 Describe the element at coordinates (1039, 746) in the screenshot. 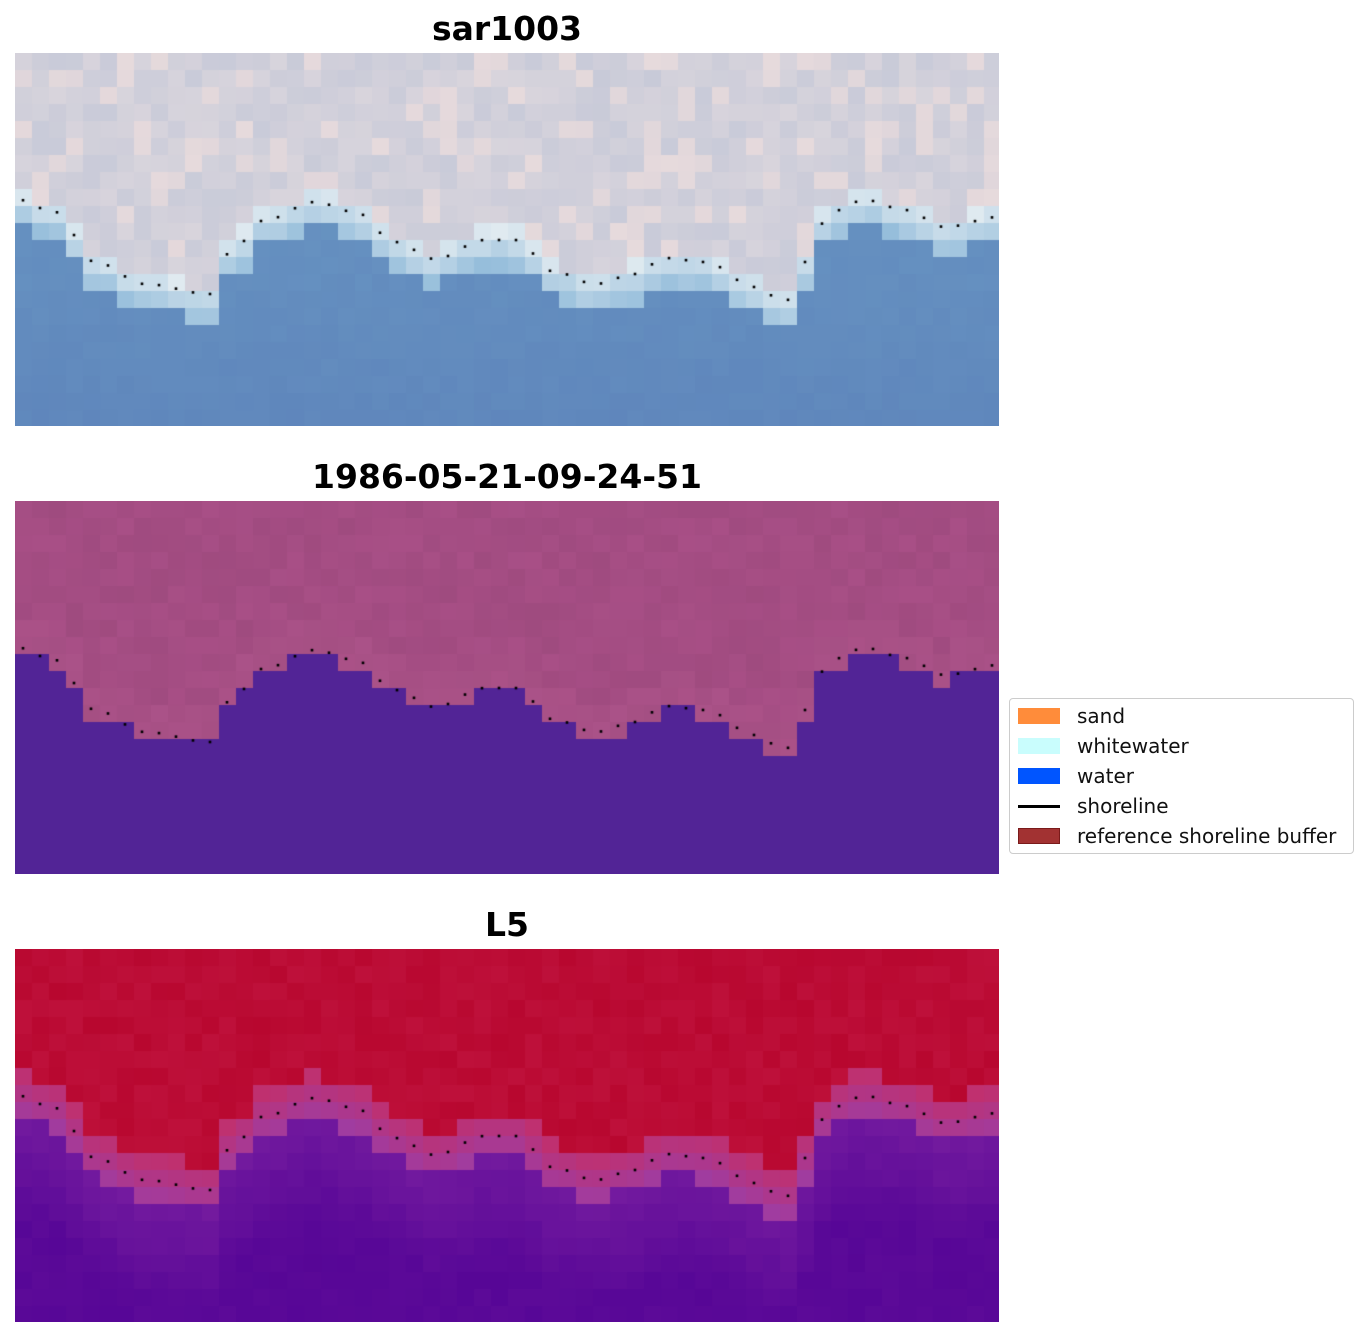

I see `whitewater-swatch` at that location.